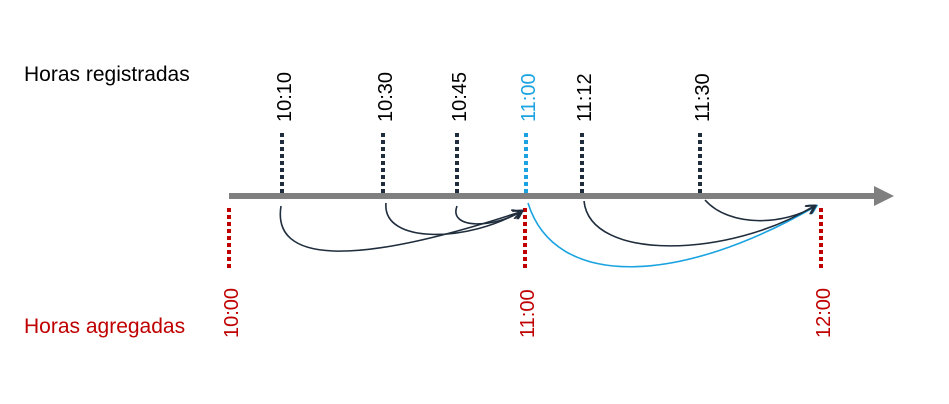 The width and height of the screenshot is (949, 404). What do you see at coordinates (529, 97) in the screenshot?
I see `registered-time-label-highlight: 11:00` at bounding box center [529, 97].